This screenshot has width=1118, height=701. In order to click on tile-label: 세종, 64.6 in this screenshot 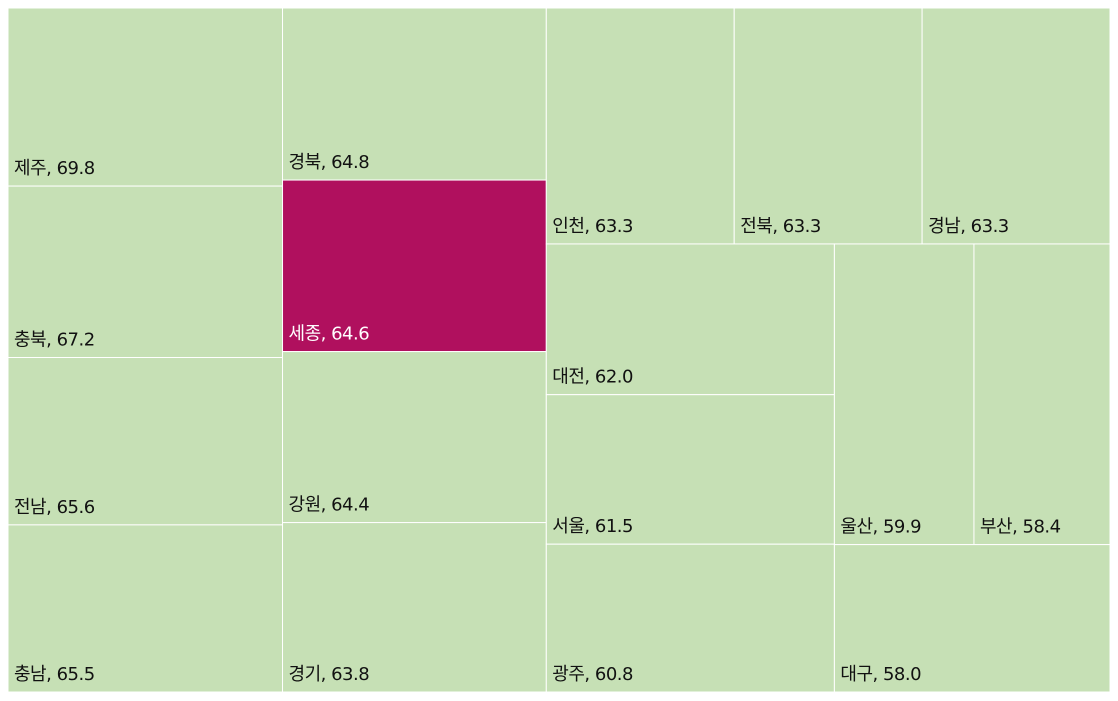, I will do `click(329, 334)`.